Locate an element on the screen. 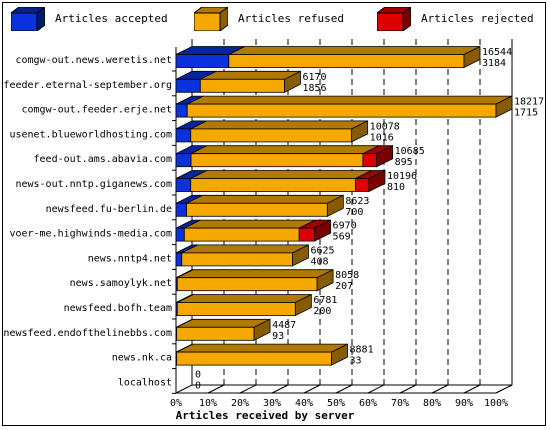 Image resolution: width=550 pixels, height=430 pixels. accepted-label: 33 is located at coordinates (356, 361).